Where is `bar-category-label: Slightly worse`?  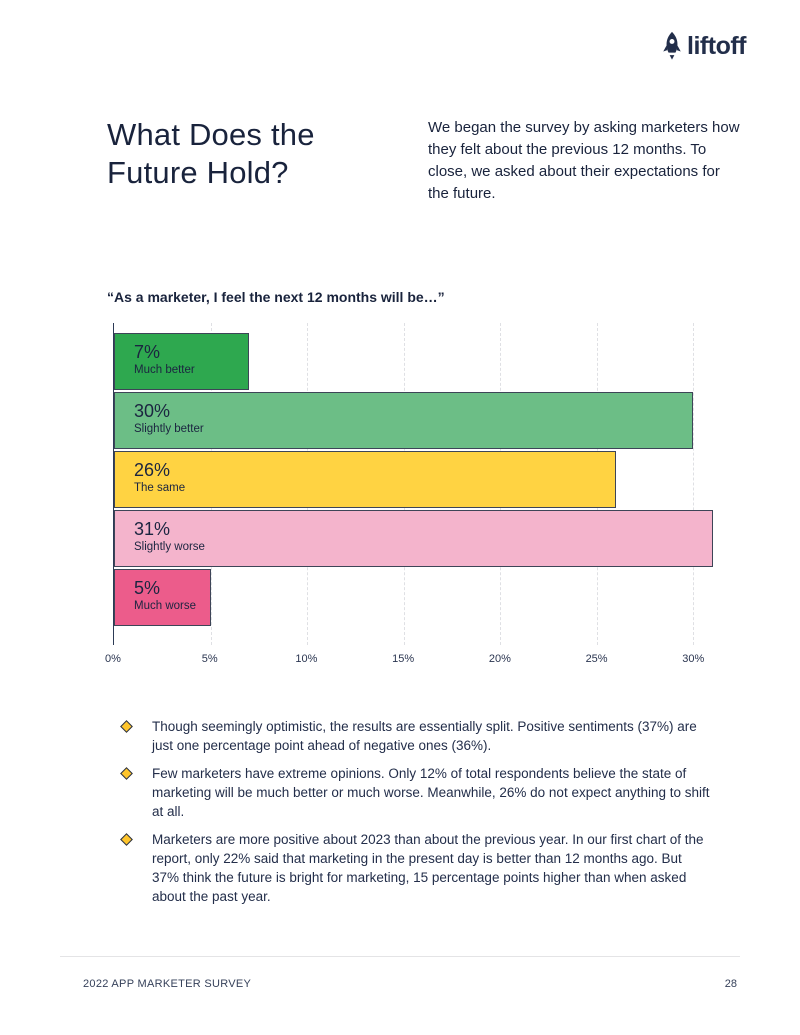
bar-category-label: Slightly worse is located at coordinates (169, 547).